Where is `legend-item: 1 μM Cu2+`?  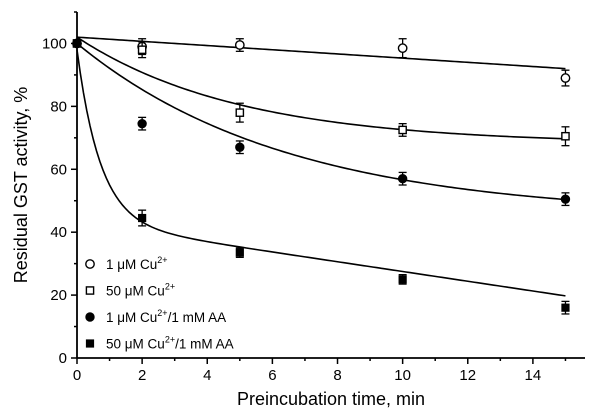 legend-item: 1 μM Cu2+ is located at coordinates (126, 263).